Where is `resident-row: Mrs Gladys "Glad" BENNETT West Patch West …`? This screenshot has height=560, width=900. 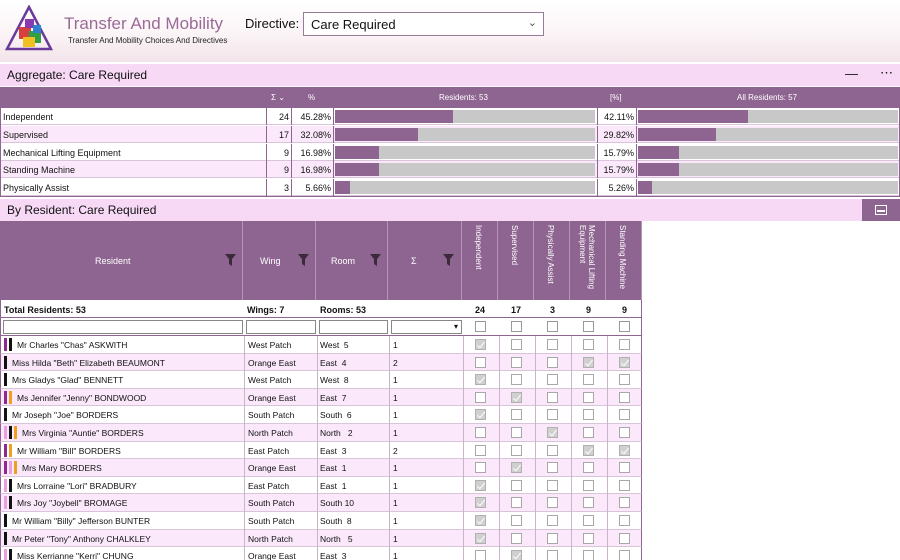 resident-row: Mrs Gladys "Glad" BENNETT West Patch West … is located at coordinates (321, 380).